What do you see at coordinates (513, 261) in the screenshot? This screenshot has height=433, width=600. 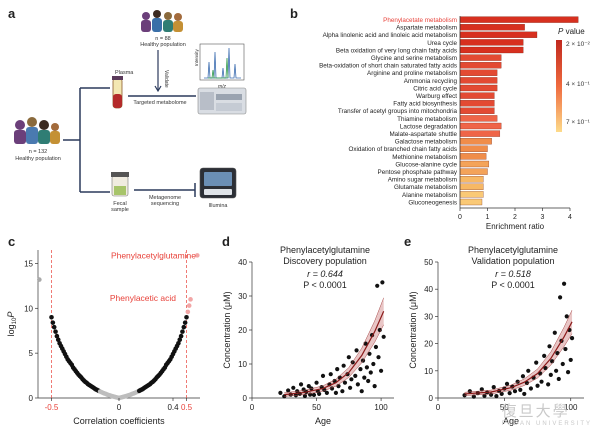 I see `plot-title-line2: Validation population` at bounding box center [513, 261].